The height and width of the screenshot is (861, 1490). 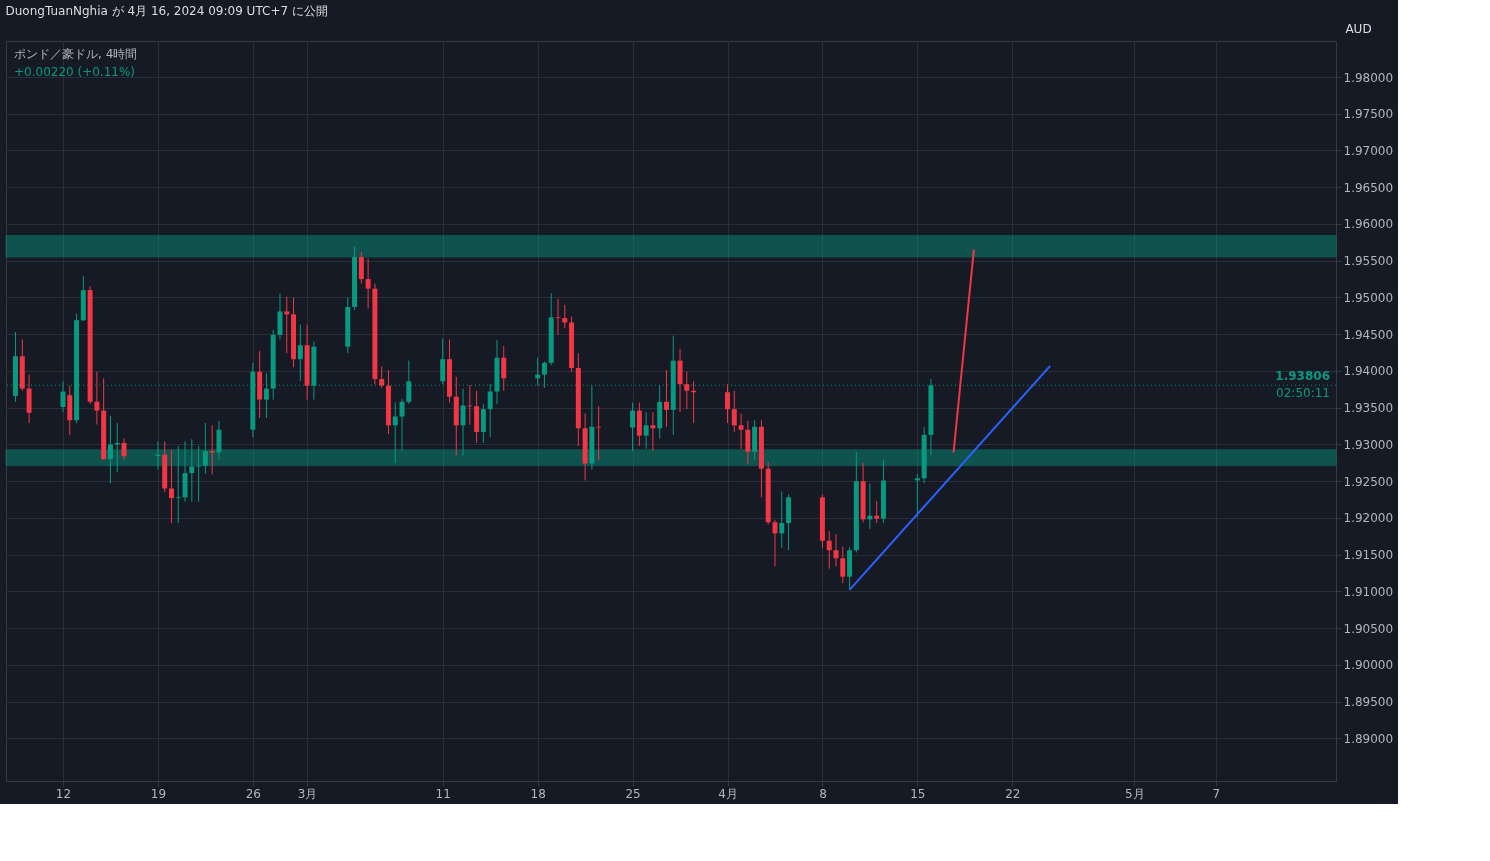 What do you see at coordinates (1368, 261) in the screenshot?
I see `y-tick-label: 1.95500` at bounding box center [1368, 261].